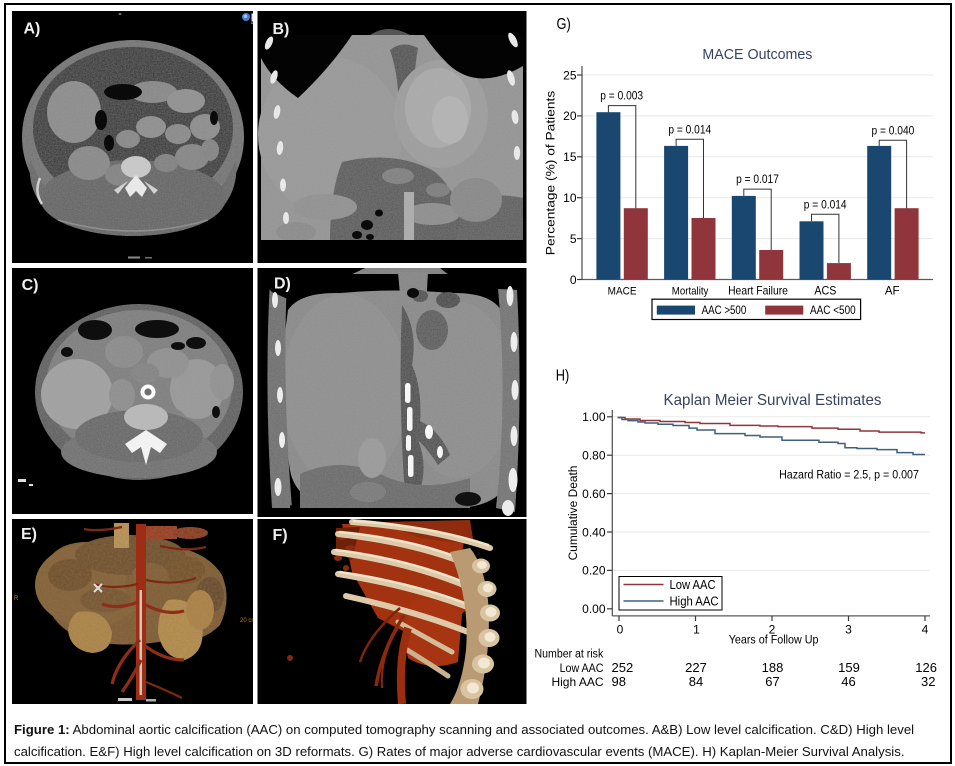 The image size is (955, 766). Describe the element at coordinates (696, 629) in the screenshot. I see `svg-text: 1` at that location.